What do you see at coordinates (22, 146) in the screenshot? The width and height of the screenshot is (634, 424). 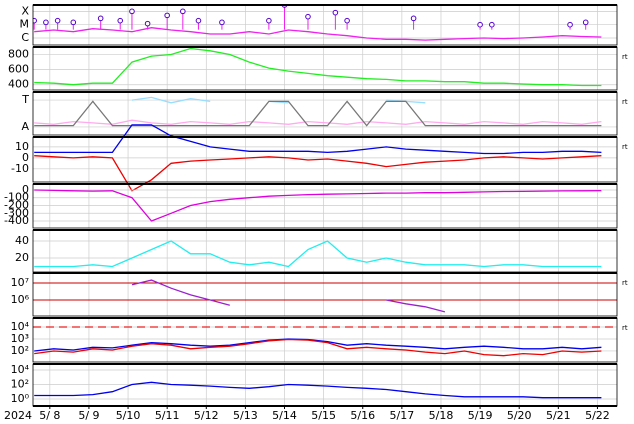 I see `y-tick-label: 10` at bounding box center [22, 146].